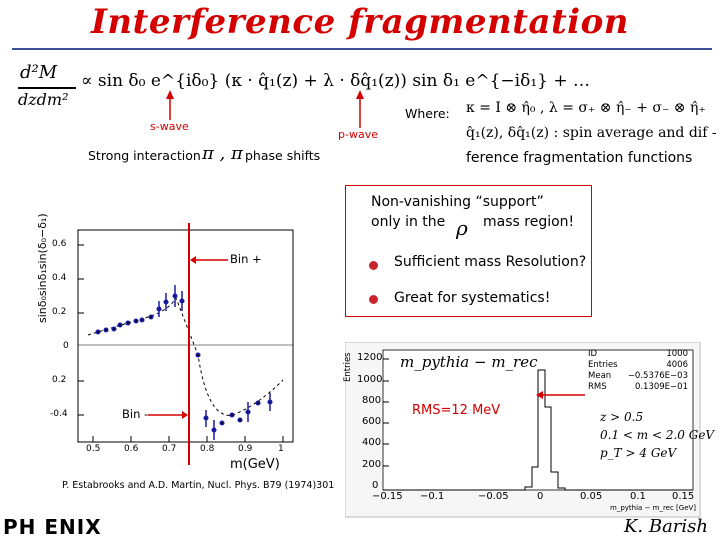  What do you see at coordinates (472, 298) in the screenshot?
I see `bullet-text-2: Great for systematics!` at bounding box center [472, 298].